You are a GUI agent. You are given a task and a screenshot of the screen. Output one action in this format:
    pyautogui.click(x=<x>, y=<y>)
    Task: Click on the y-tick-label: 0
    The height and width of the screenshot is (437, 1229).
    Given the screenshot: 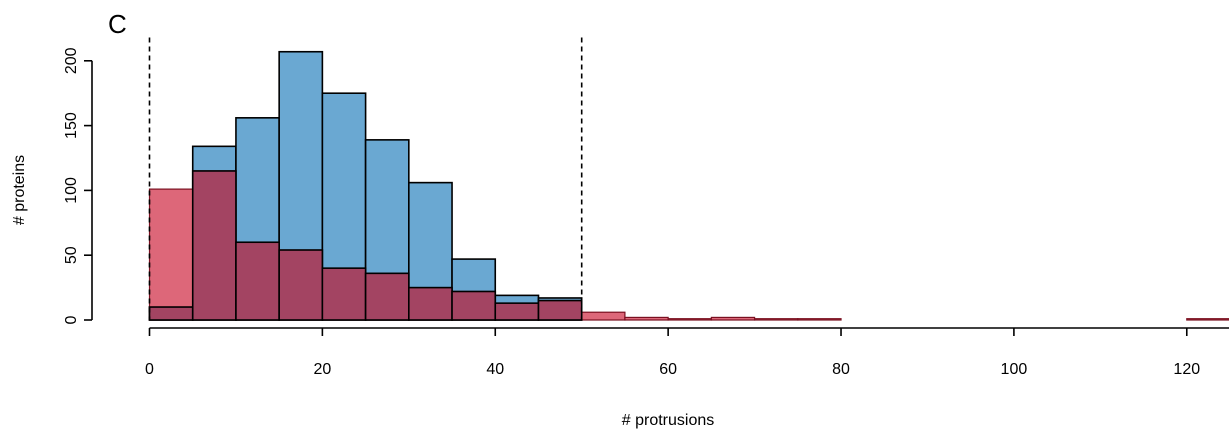 What is the action you would take?
    pyautogui.click(x=71, y=319)
    